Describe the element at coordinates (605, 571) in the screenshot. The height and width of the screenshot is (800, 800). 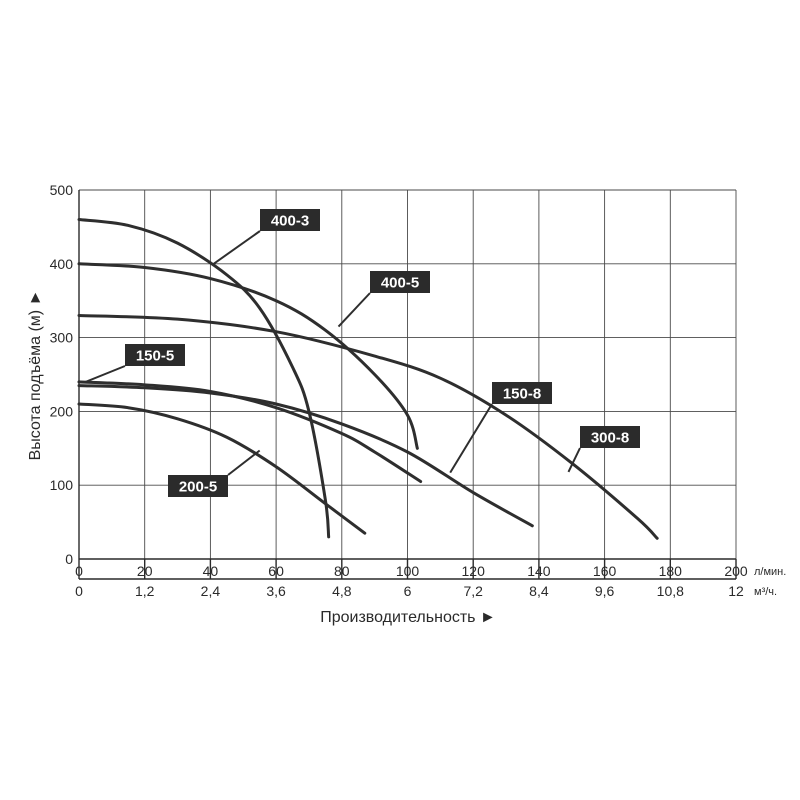
I see `x-tick-label: 160` at that location.